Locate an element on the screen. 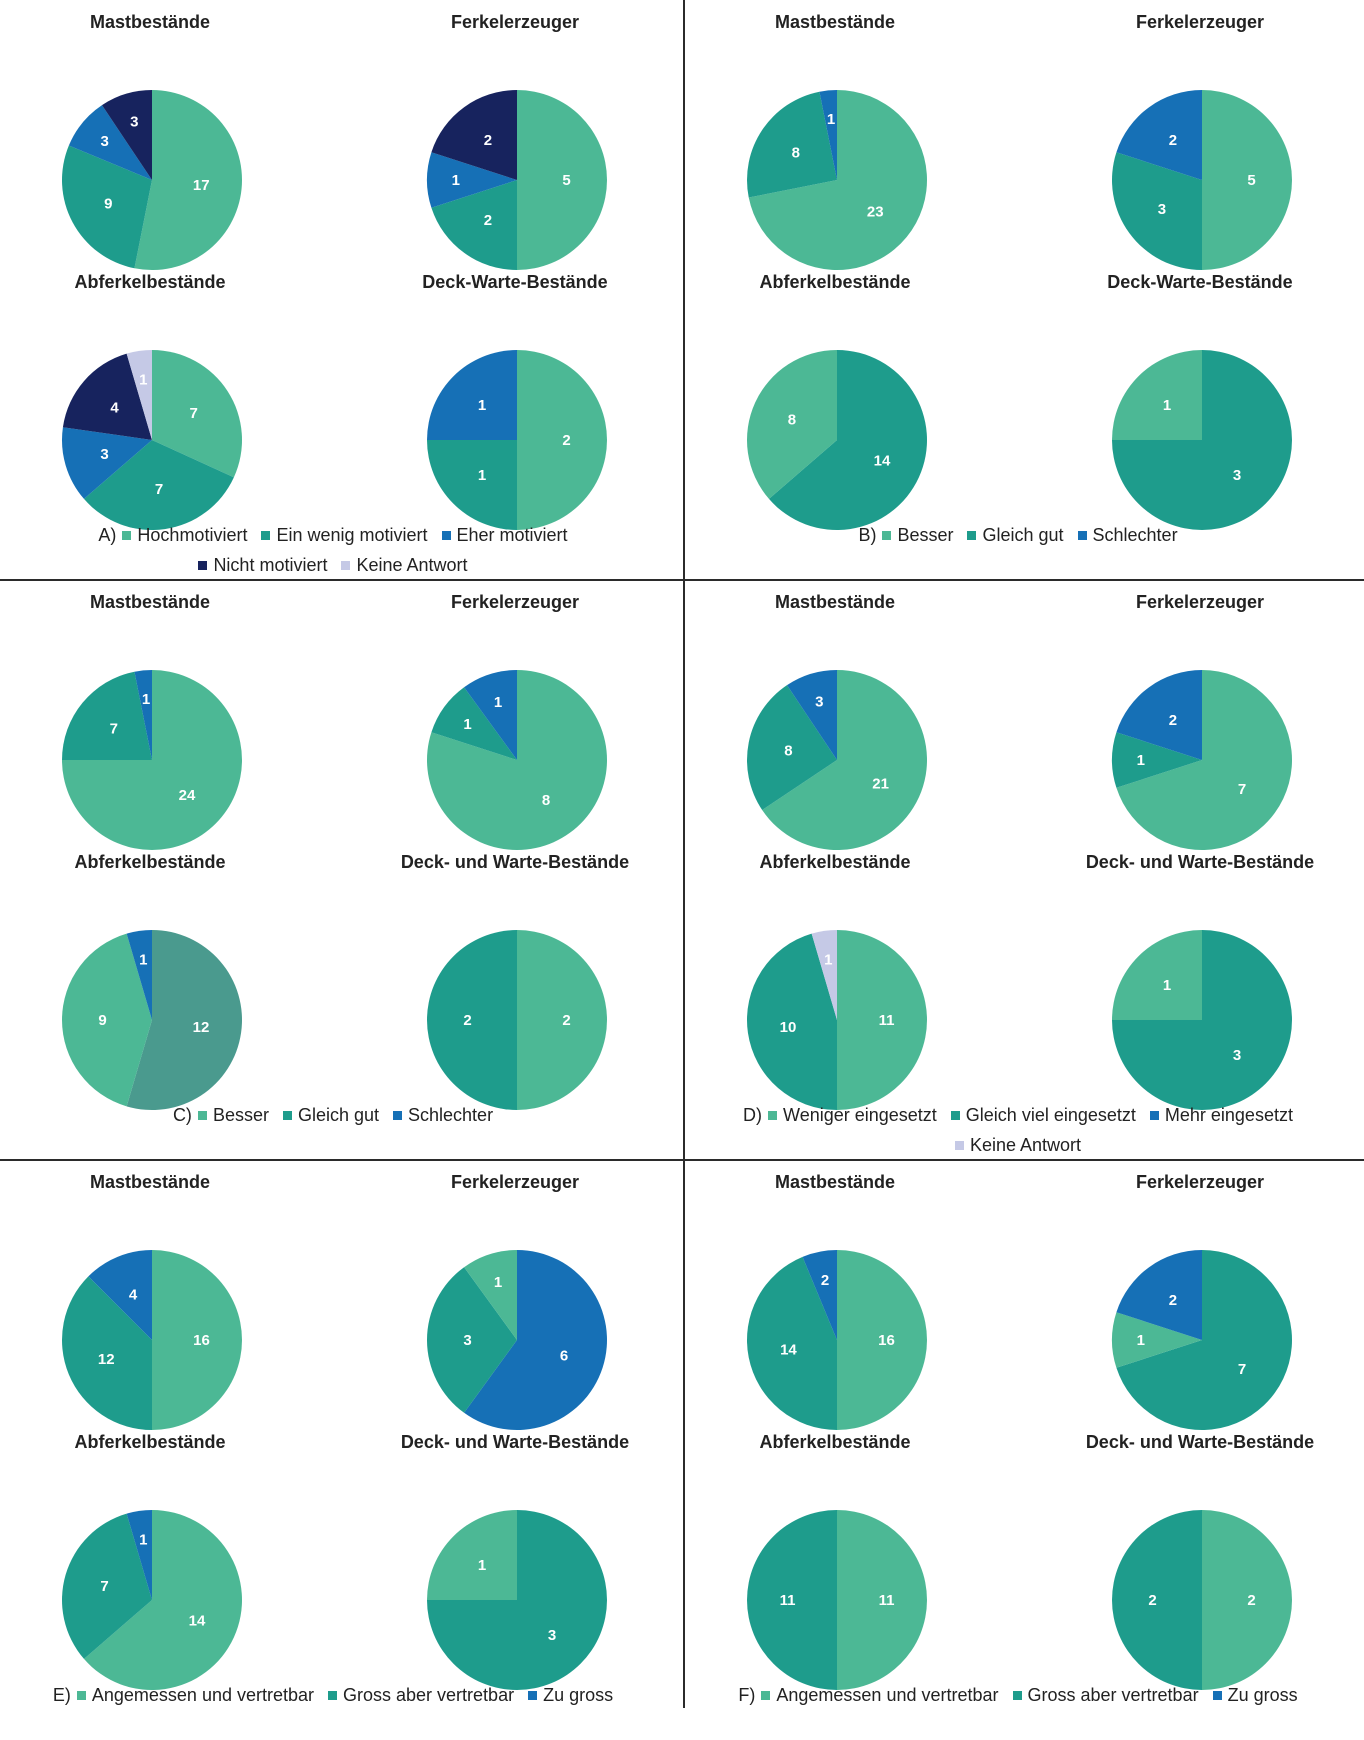 The width and height of the screenshot is (1364, 1740). slice-value-label: 16 is located at coordinates (886, 1340).